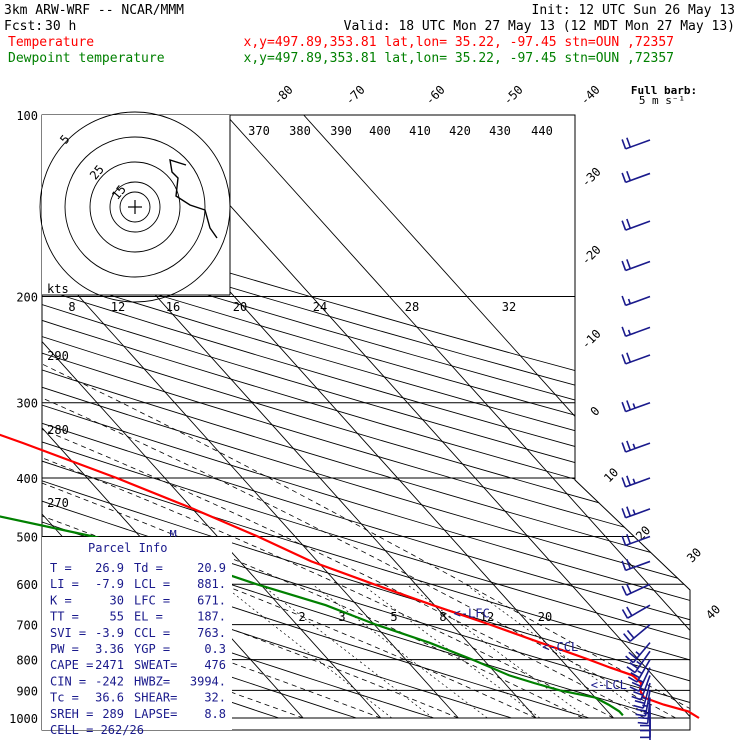 This screenshot has height=740, width=740. Describe the element at coordinates (595, 411) in the screenshot. I see `isotherm-label: 0` at that location.